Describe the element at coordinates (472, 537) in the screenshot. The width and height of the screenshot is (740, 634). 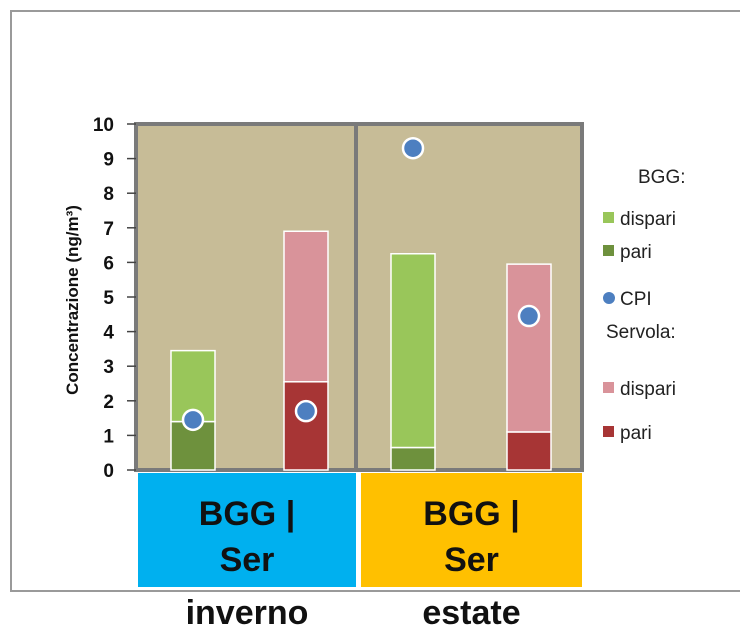
I see `group-label-estate: BGG | Ser` at that location.